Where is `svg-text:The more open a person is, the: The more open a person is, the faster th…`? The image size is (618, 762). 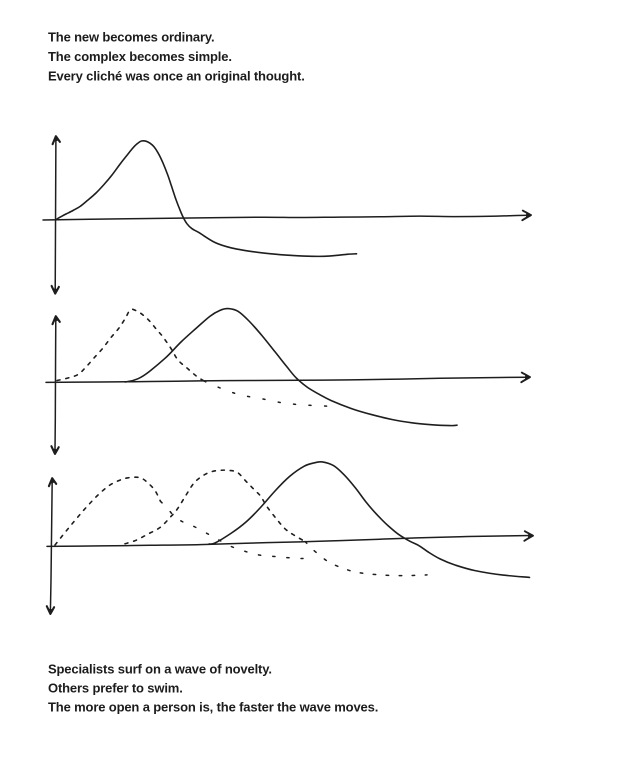
svg-text:The more open a person is, the: The more open a person is, the faster th… is located at coordinates (213, 707).